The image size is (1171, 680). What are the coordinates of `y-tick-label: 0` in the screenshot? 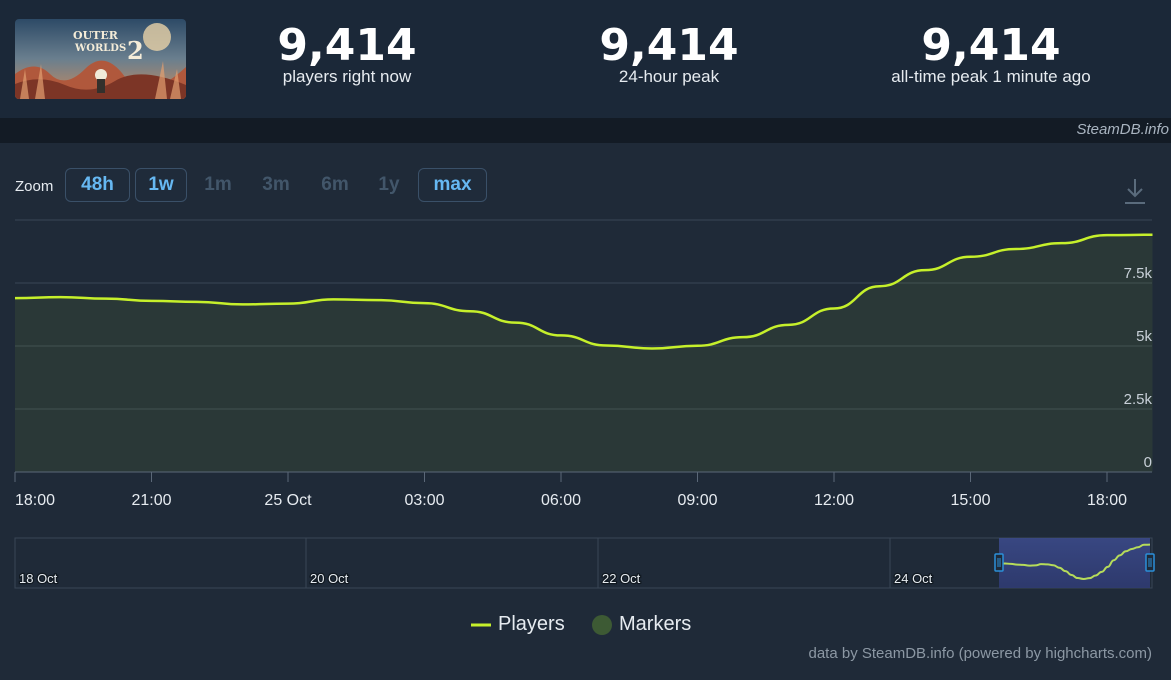 It's located at (1148, 462).